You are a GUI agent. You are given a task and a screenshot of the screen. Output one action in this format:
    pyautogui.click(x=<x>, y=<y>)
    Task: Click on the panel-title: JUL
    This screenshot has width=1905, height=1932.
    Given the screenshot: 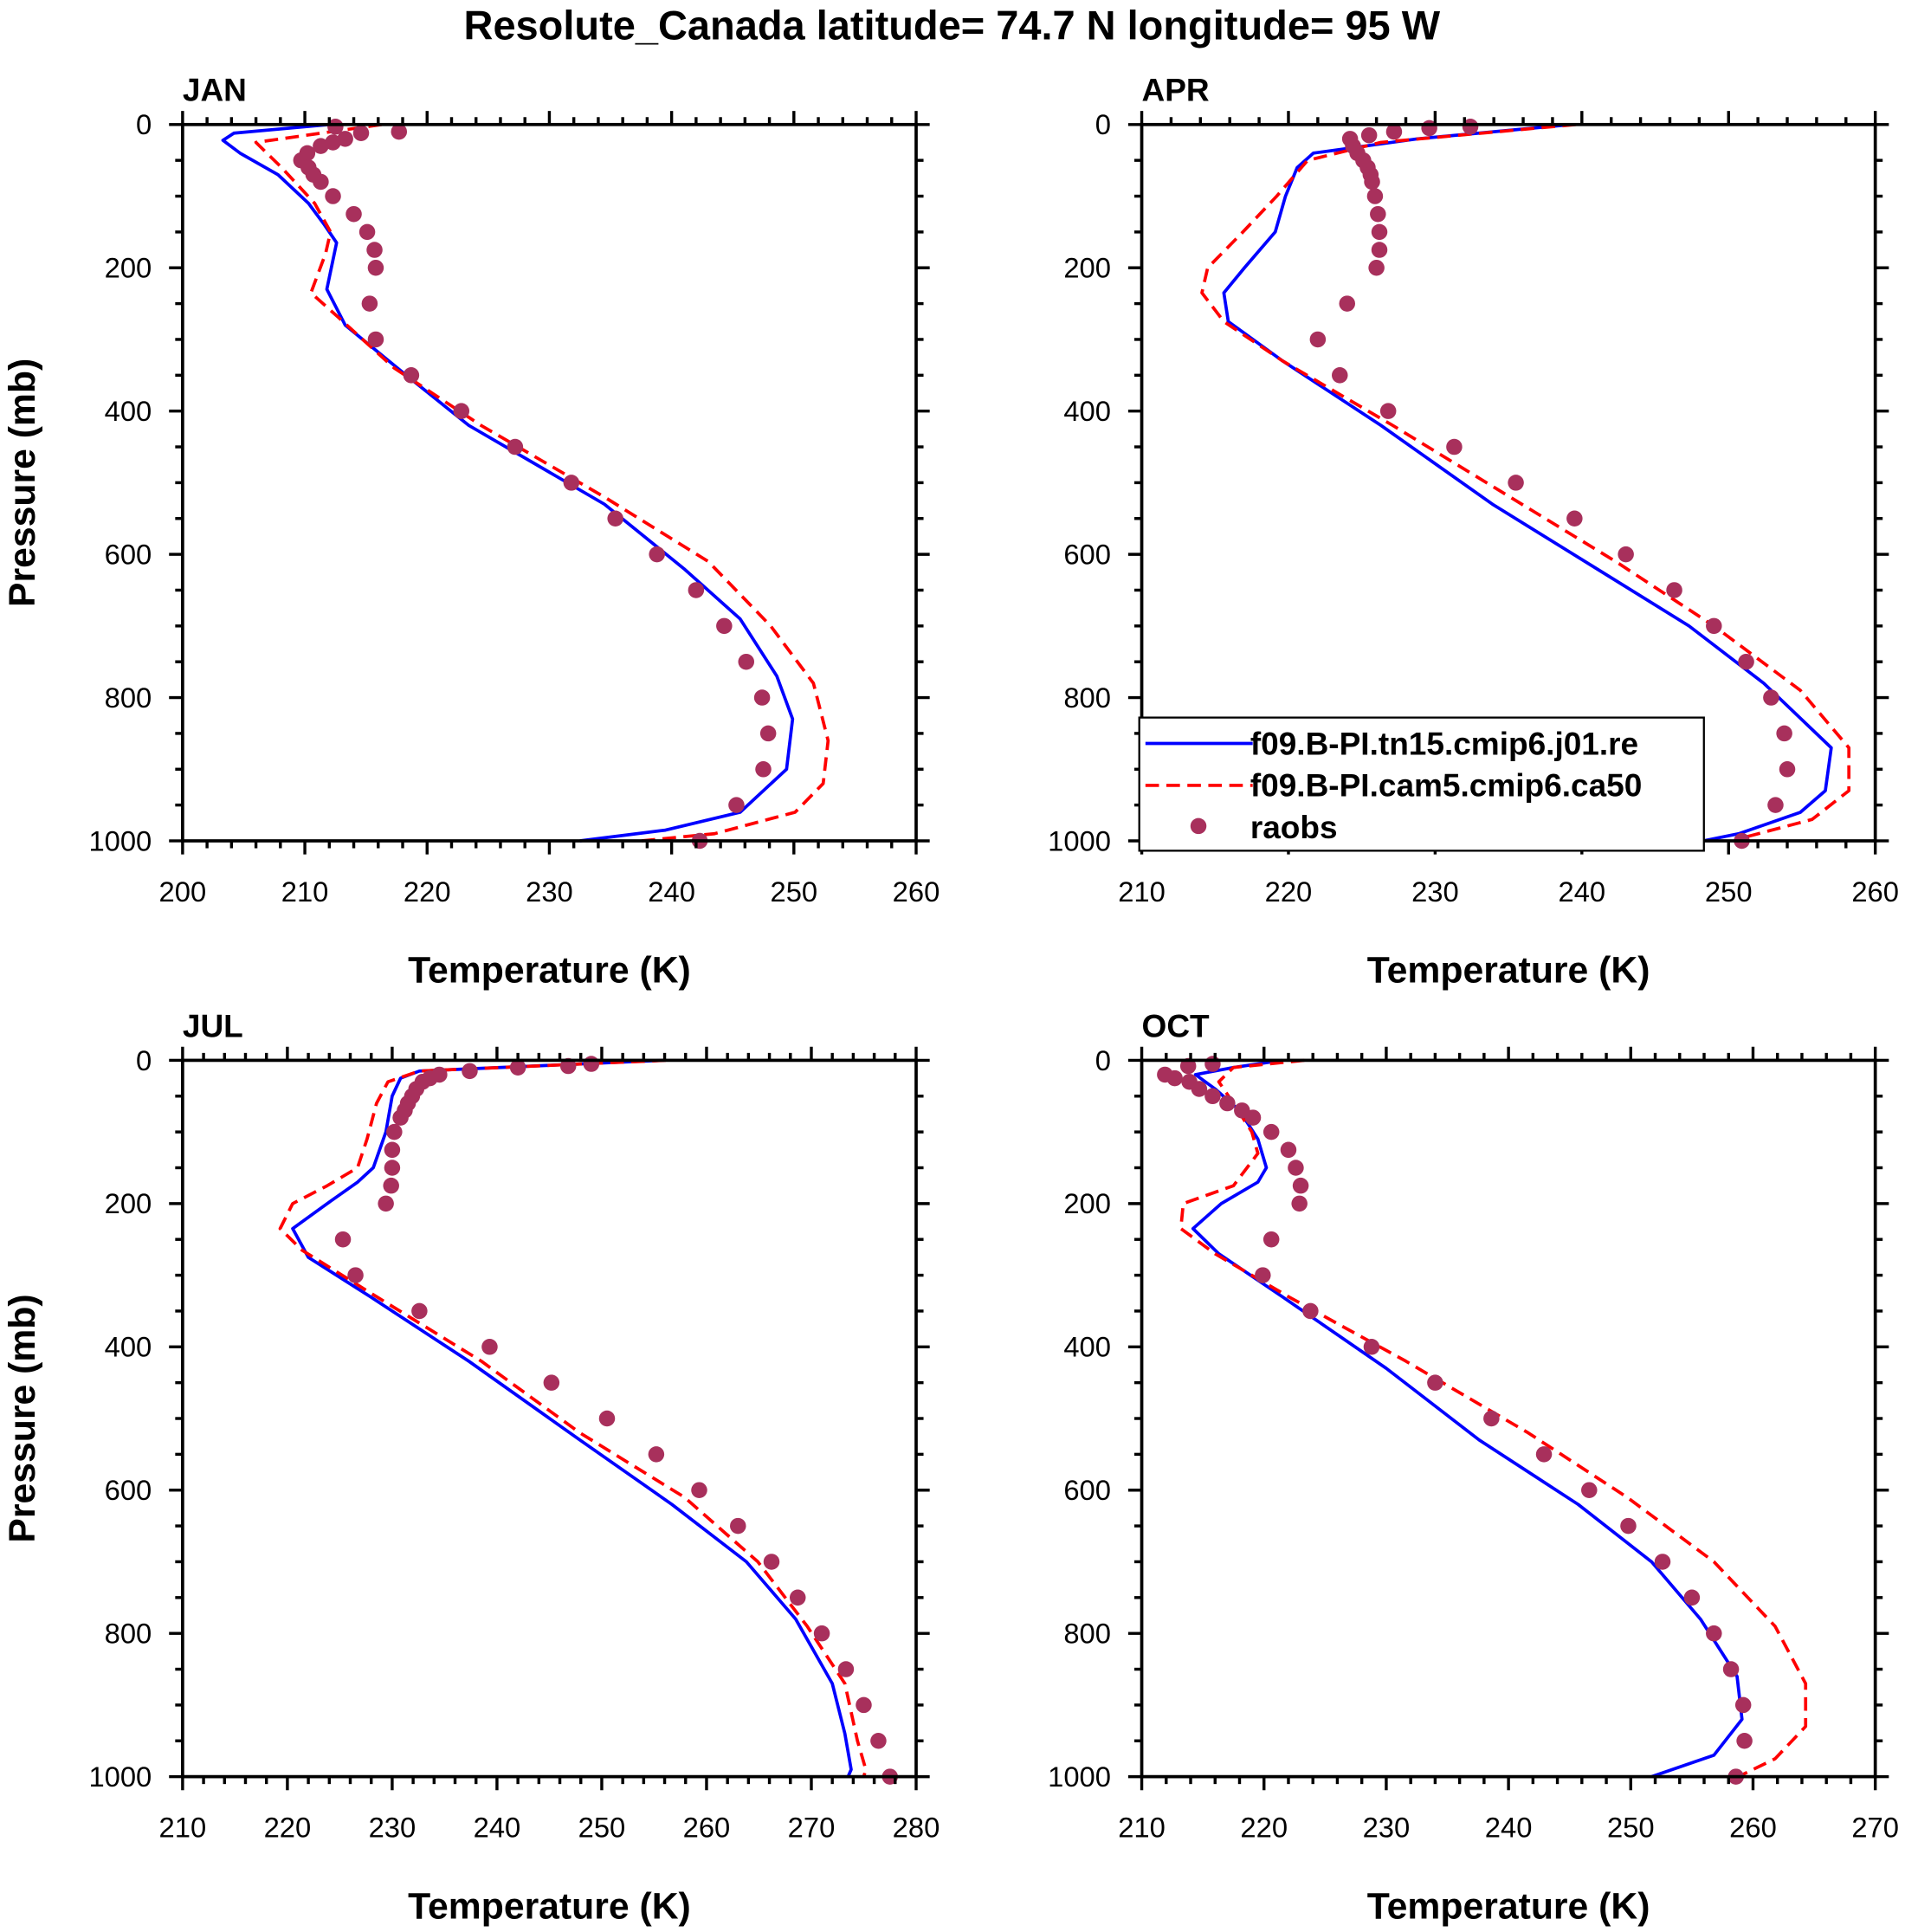 What is the action you would take?
    pyautogui.click(x=213, y=1025)
    